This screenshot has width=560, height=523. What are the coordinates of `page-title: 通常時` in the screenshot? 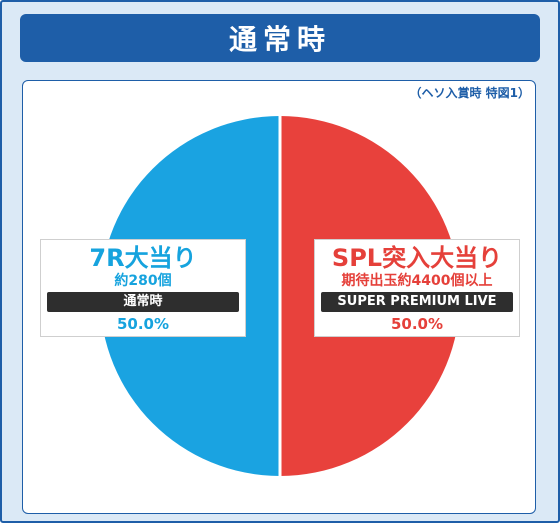 It's located at (279, 39).